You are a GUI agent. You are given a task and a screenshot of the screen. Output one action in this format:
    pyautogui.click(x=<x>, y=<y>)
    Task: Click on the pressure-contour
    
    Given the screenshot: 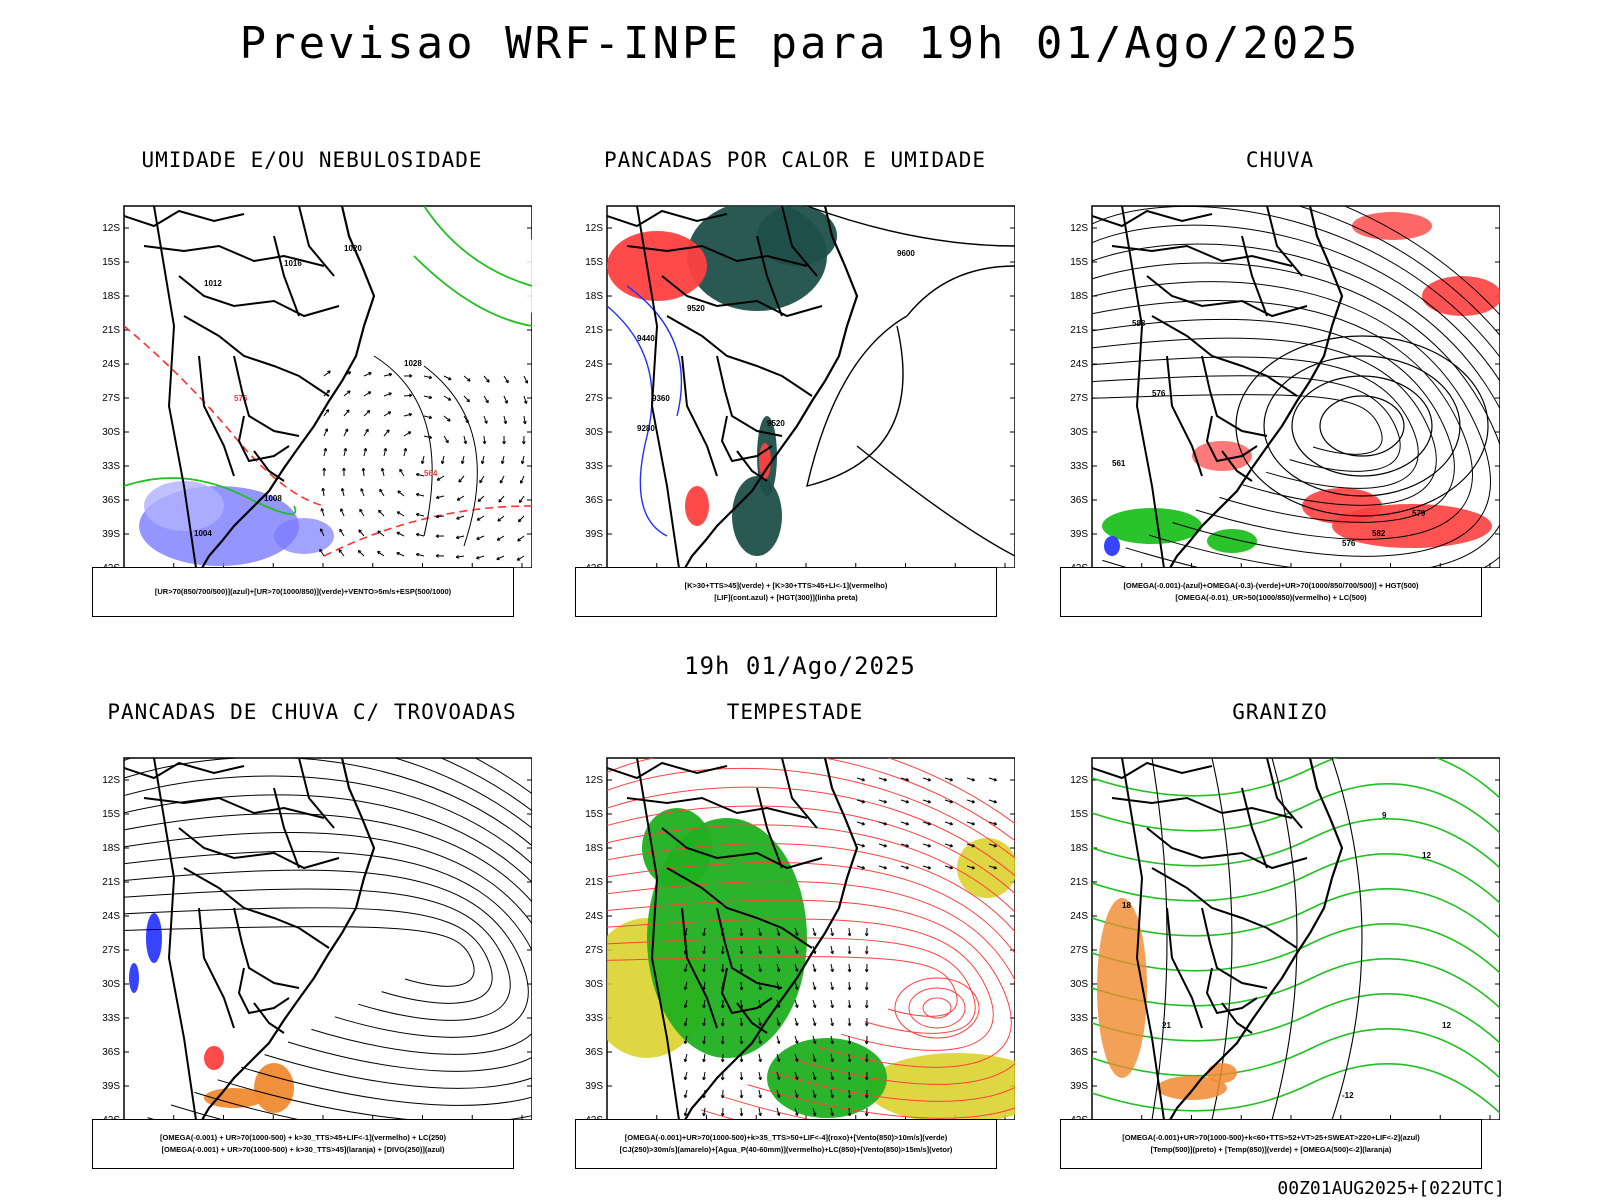 What is the action you would take?
    pyautogui.click(x=1362, y=426)
    